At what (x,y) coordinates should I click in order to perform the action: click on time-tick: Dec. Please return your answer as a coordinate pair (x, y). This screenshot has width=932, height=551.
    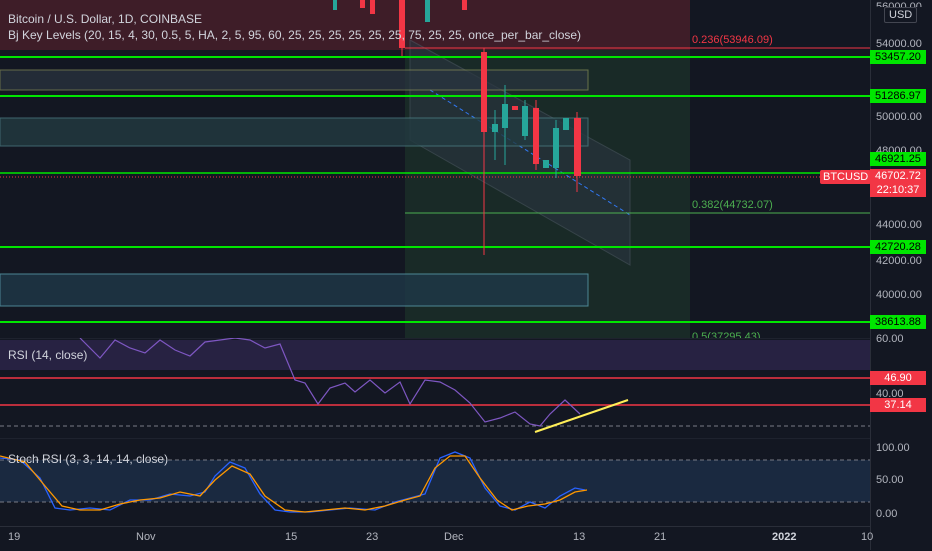
    Looking at the image, I should click on (454, 537).